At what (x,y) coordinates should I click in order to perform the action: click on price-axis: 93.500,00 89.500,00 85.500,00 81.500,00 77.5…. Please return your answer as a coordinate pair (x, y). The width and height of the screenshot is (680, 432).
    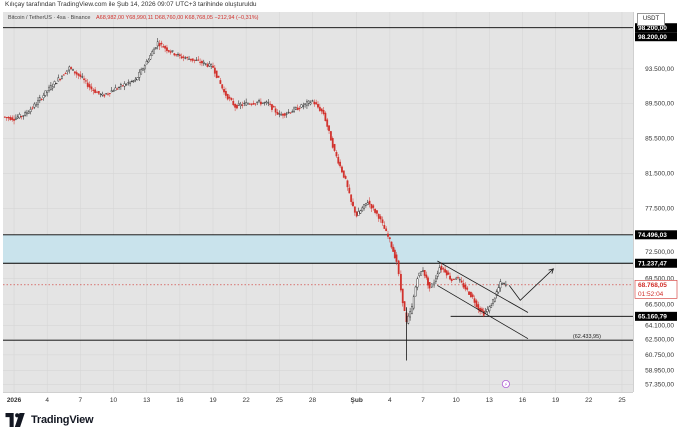
    Looking at the image, I should click on (656, 202).